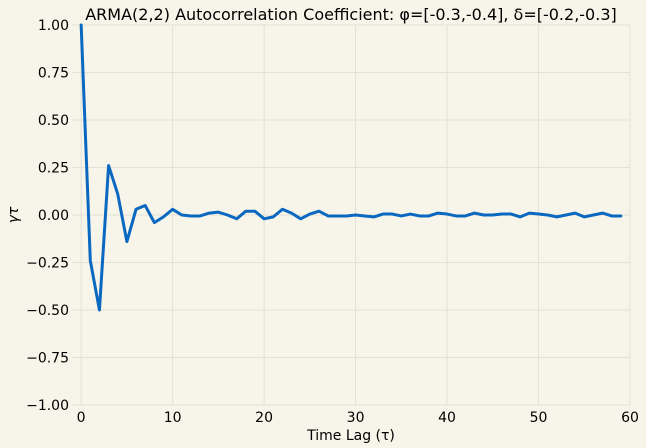 The height and width of the screenshot is (448, 646). Describe the element at coordinates (264, 418) in the screenshot. I see `x-tick-label: 20` at that location.